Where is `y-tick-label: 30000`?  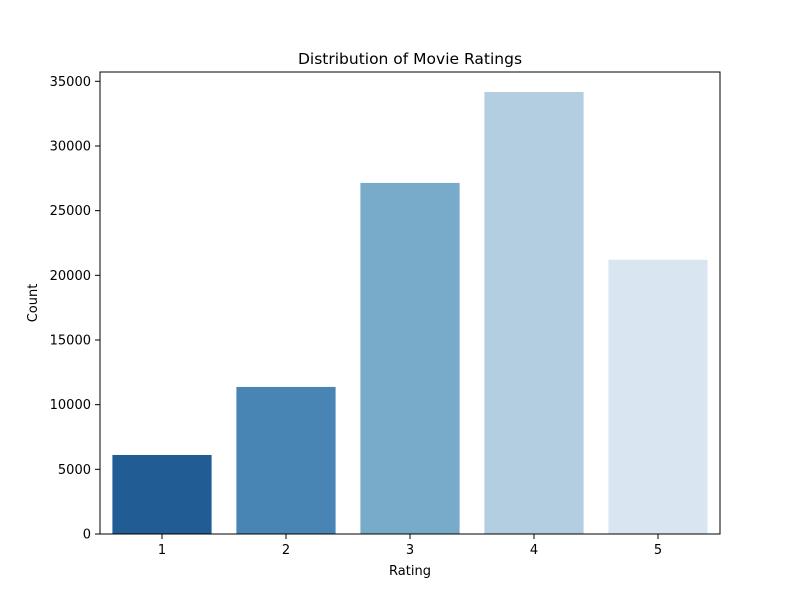
y-tick-label: 30000 is located at coordinates (70, 146).